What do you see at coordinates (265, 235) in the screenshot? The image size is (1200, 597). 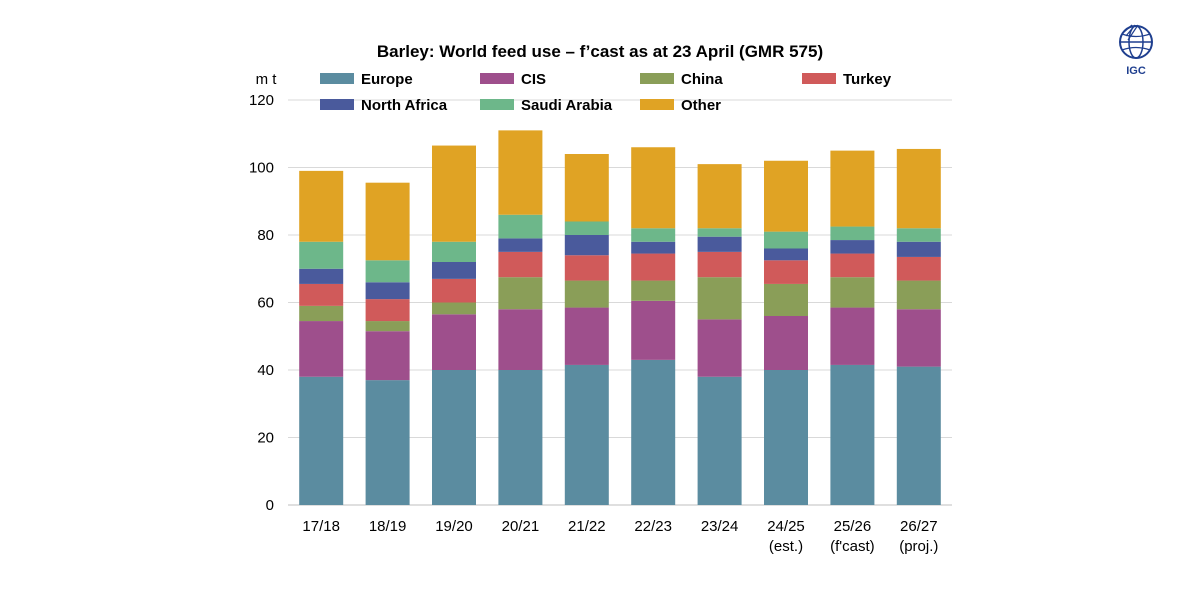 I see `y-tick-label: 80` at bounding box center [265, 235].